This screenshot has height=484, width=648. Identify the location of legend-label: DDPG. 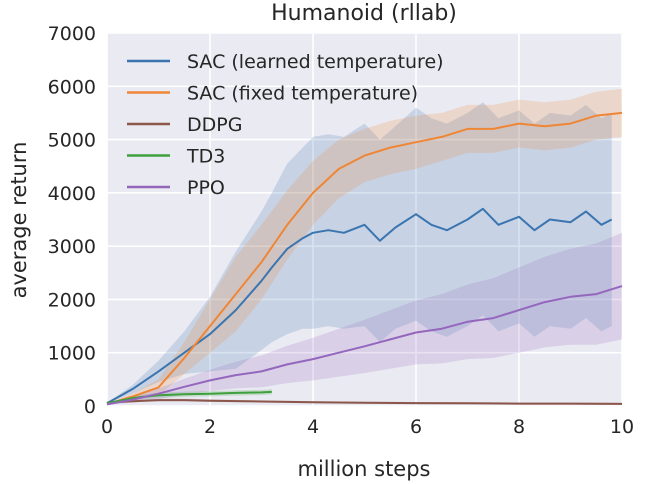
(214, 125).